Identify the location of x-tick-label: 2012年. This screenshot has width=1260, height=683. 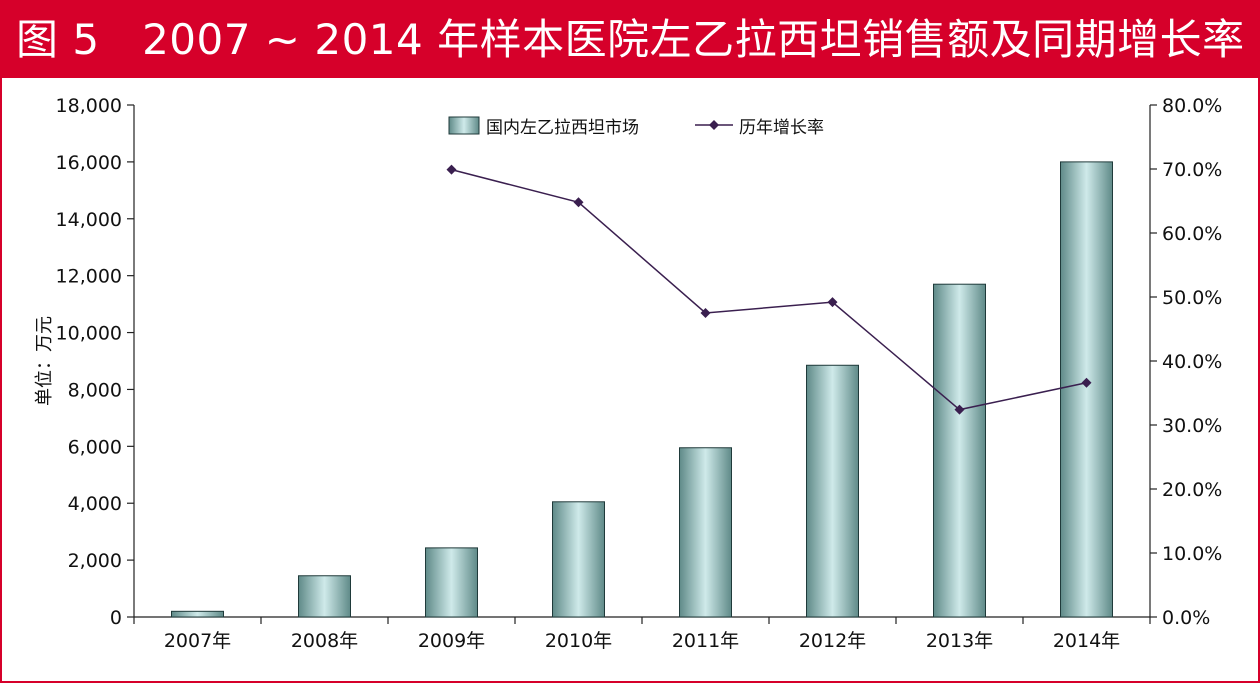
(832, 641).